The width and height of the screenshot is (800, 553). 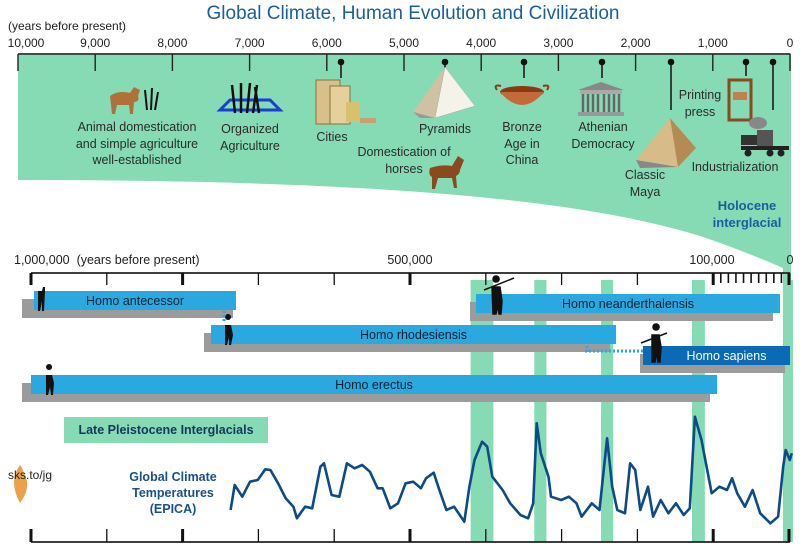 What do you see at coordinates (726, 355) in the screenshot?
I see `species-name: Homo sapiens` at bounding box center [726, 355].